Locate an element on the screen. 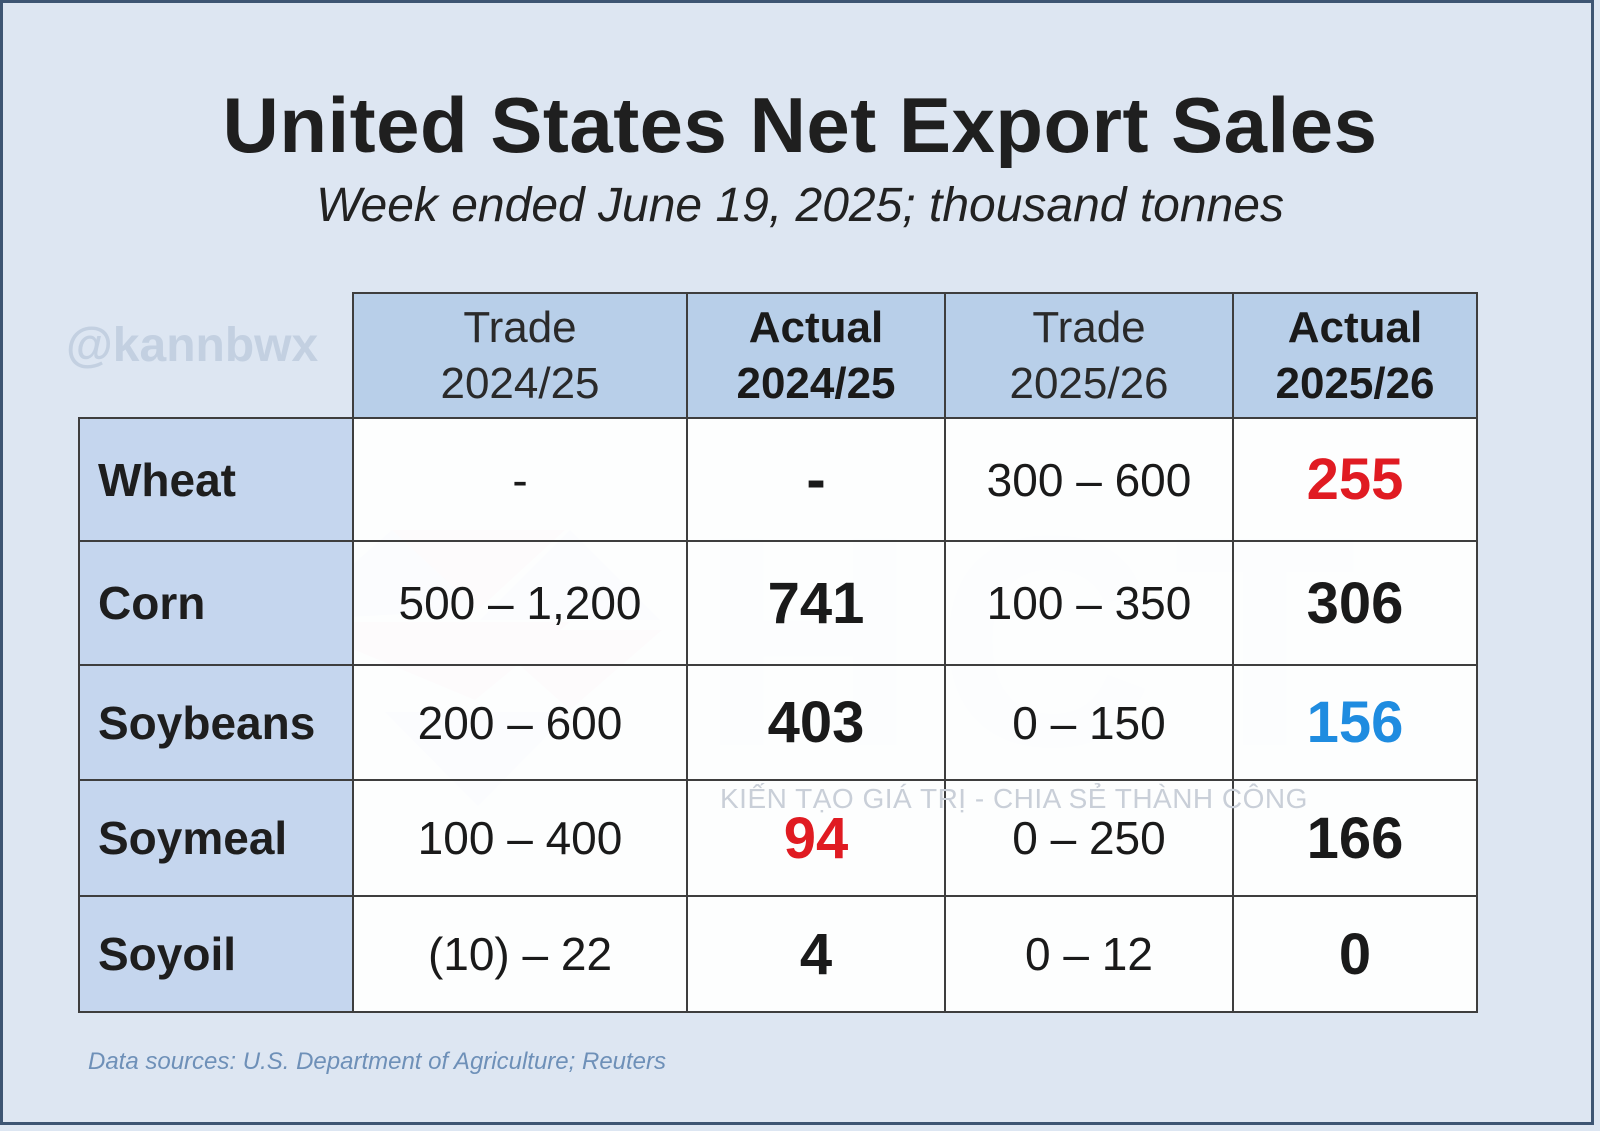 The image size is (1600, 1131). trade-range-cell: 0 – 250 is located at coordinates (1089, 838).